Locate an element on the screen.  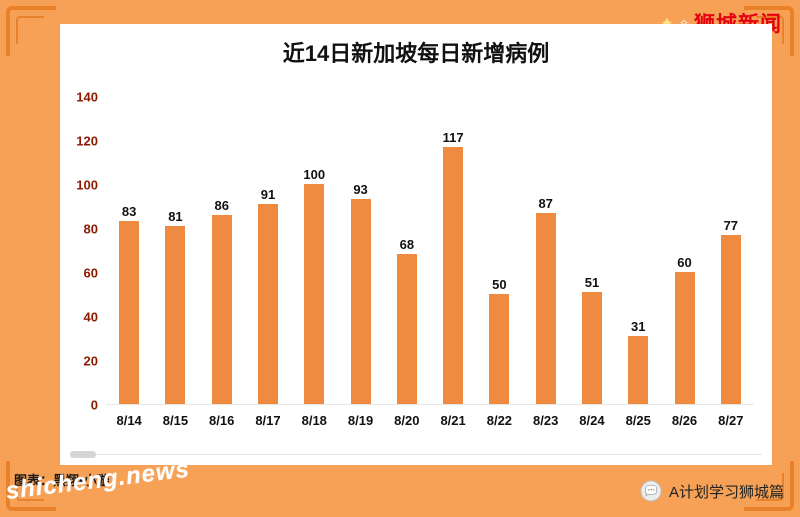
x-tick-label: 8/22 is located at coordinates (499, 420).